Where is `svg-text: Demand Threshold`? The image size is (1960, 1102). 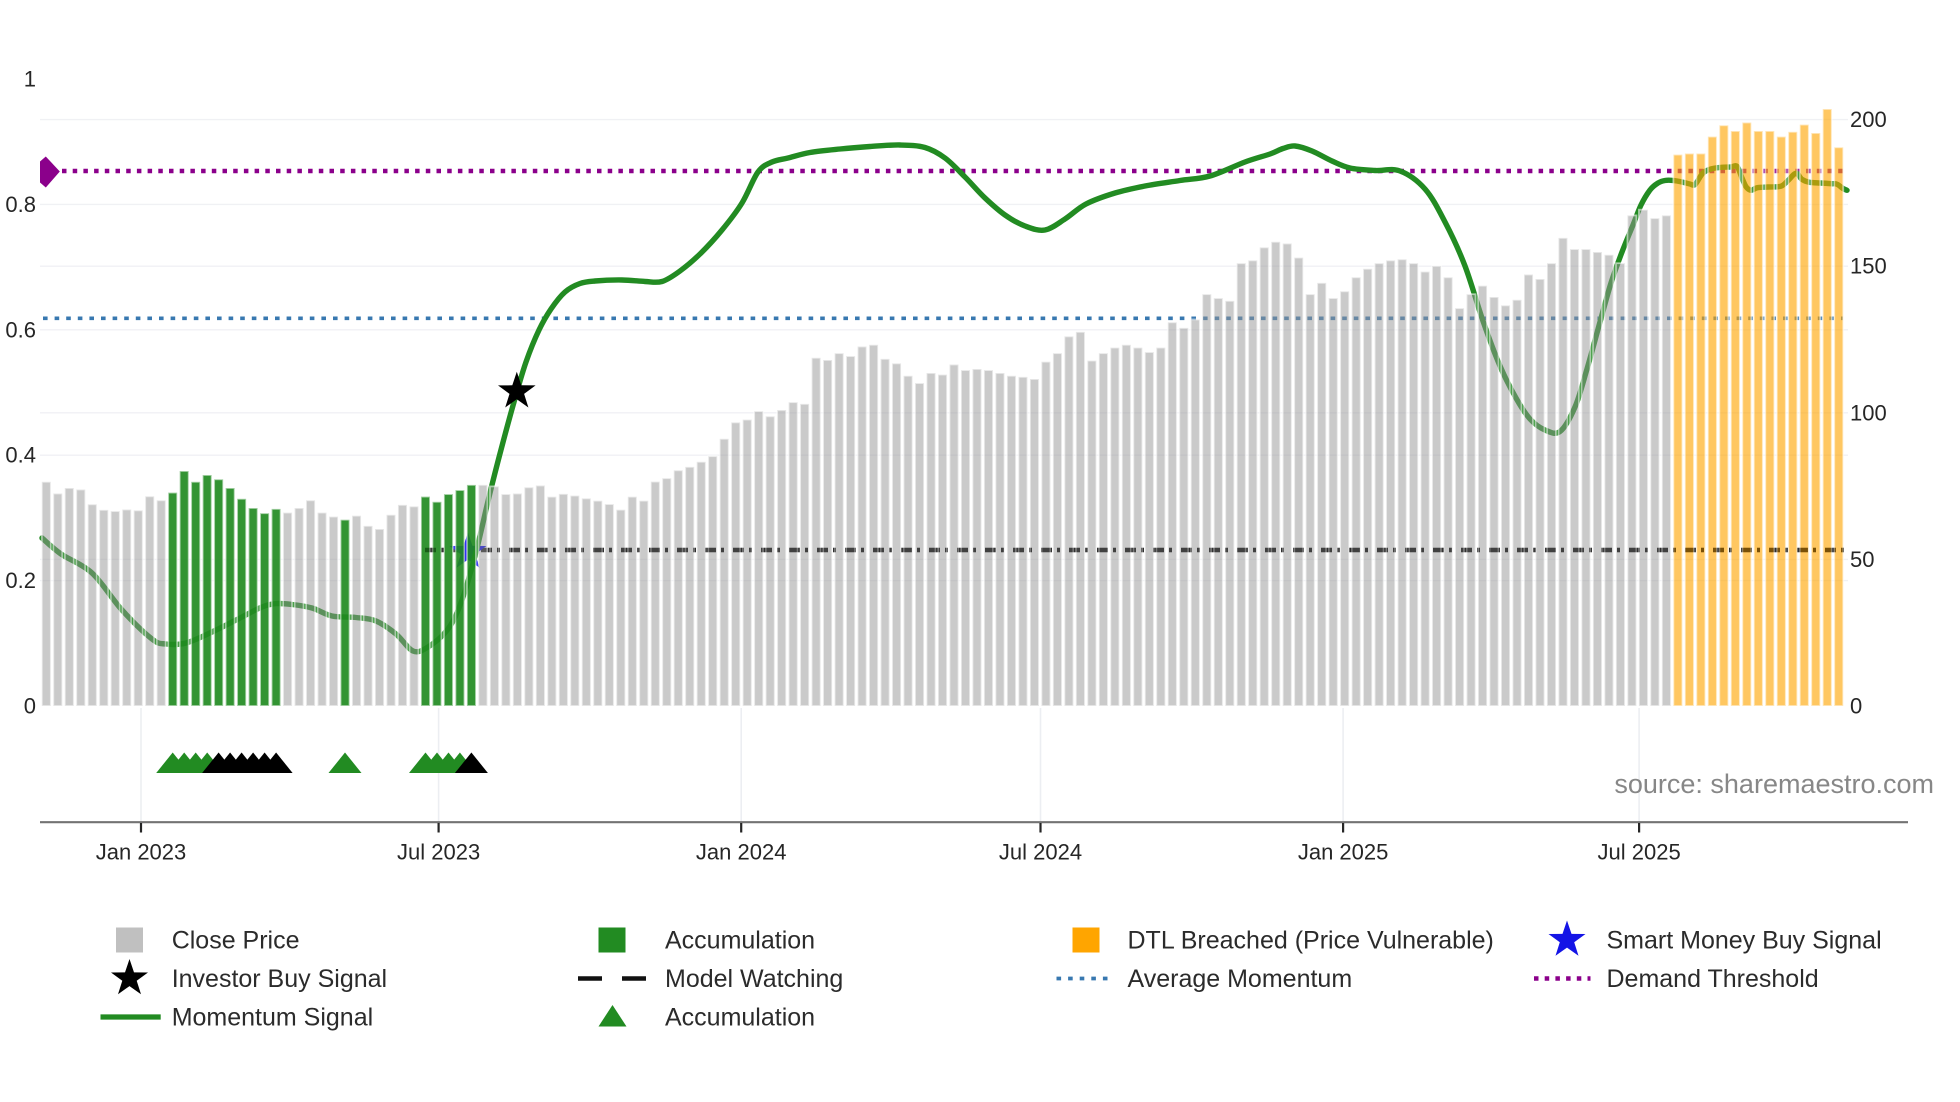
svg-text: Demand Threshold is located at coordinates (1713, 979).